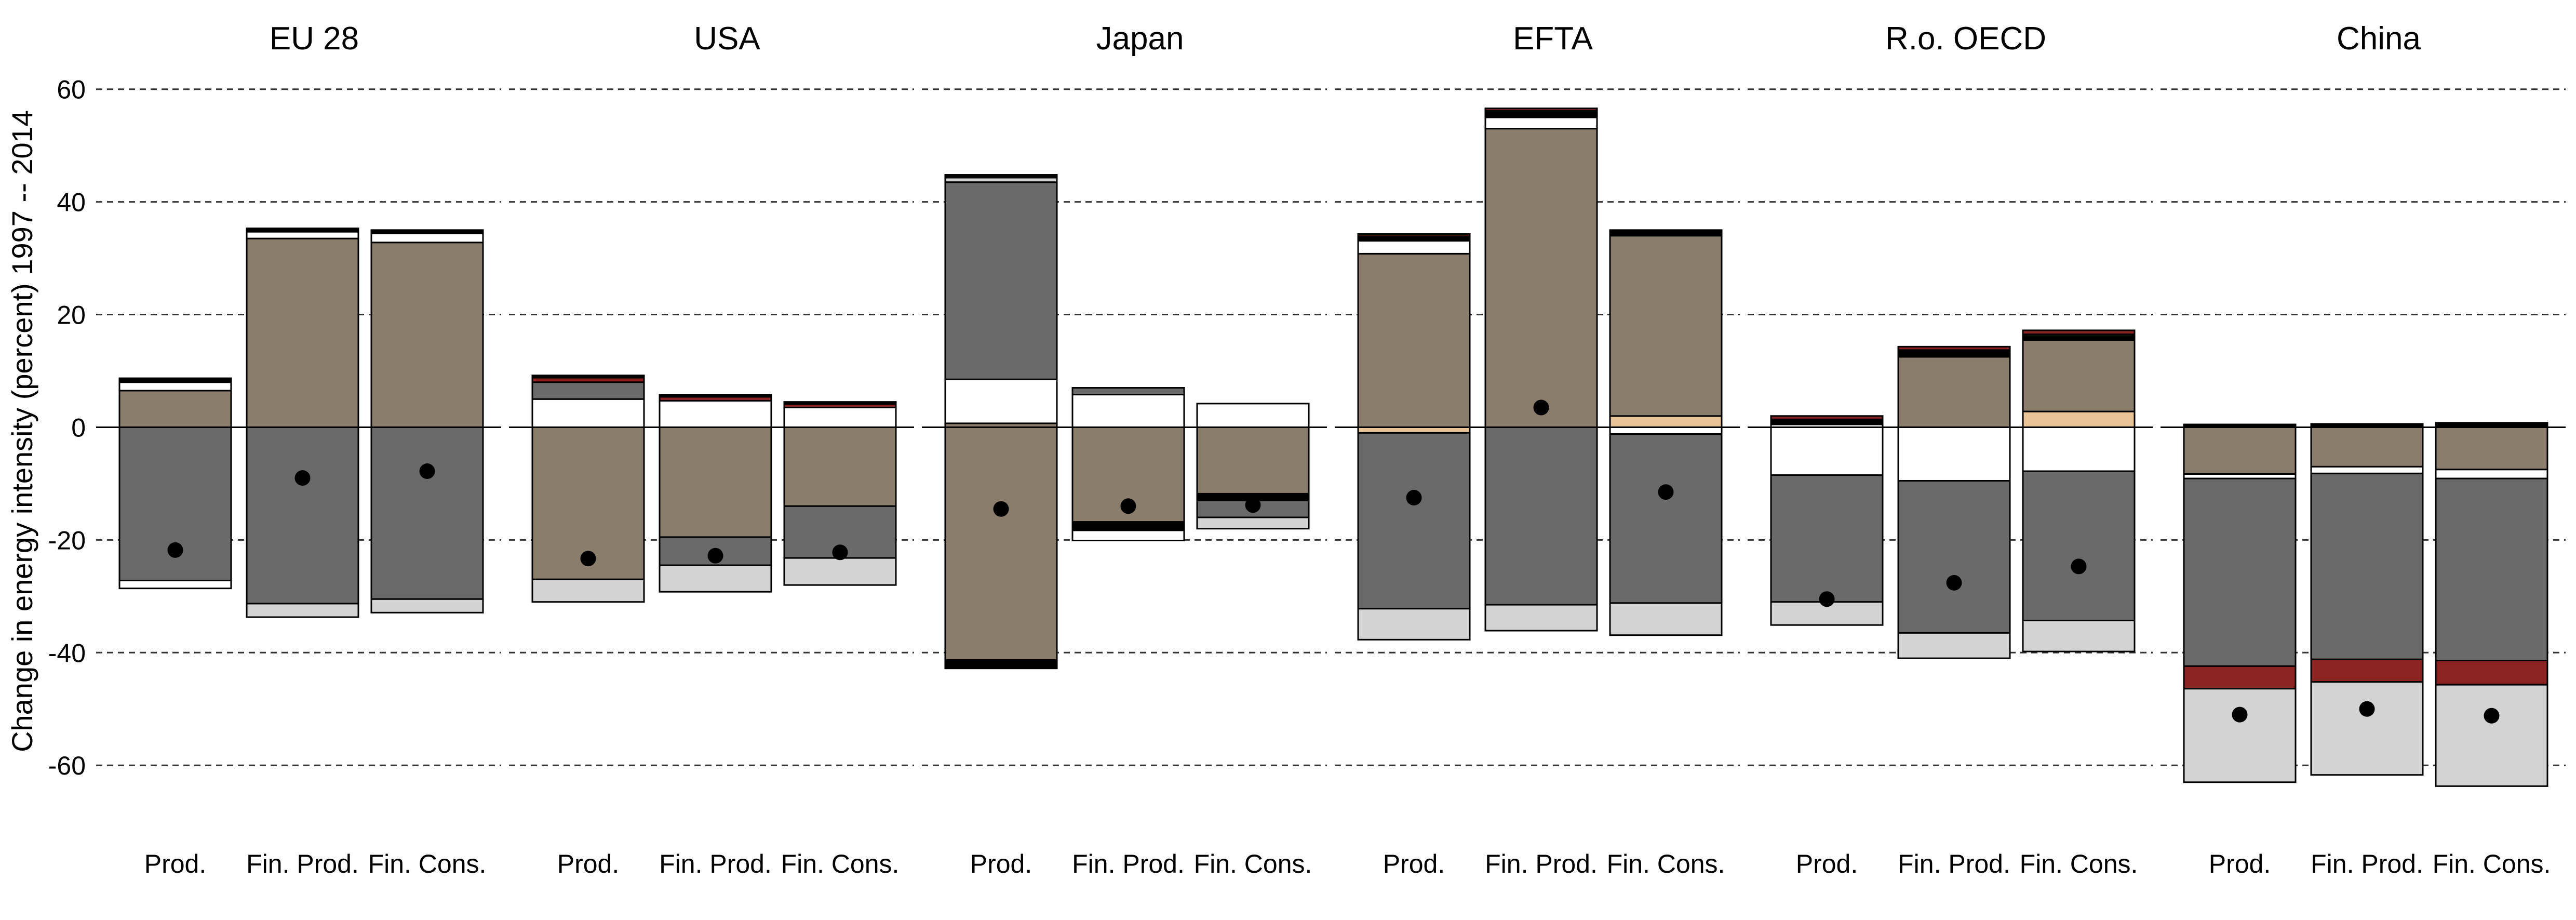 The width and height of the screenshot is (2576, 920). I want to click on panel-title: China, so click(2379, 39).